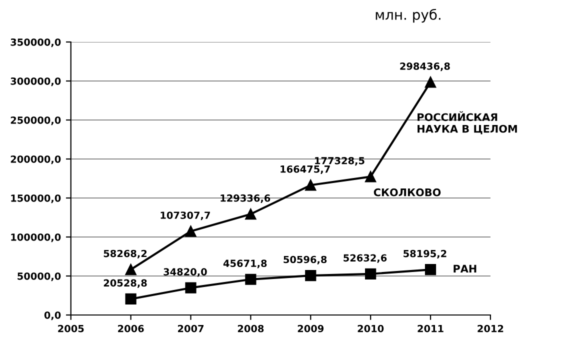  What do you see at coordinates (185, 216) in the screenshot?
I see `data-label: 107307,7` at bounding box center [185, 216].